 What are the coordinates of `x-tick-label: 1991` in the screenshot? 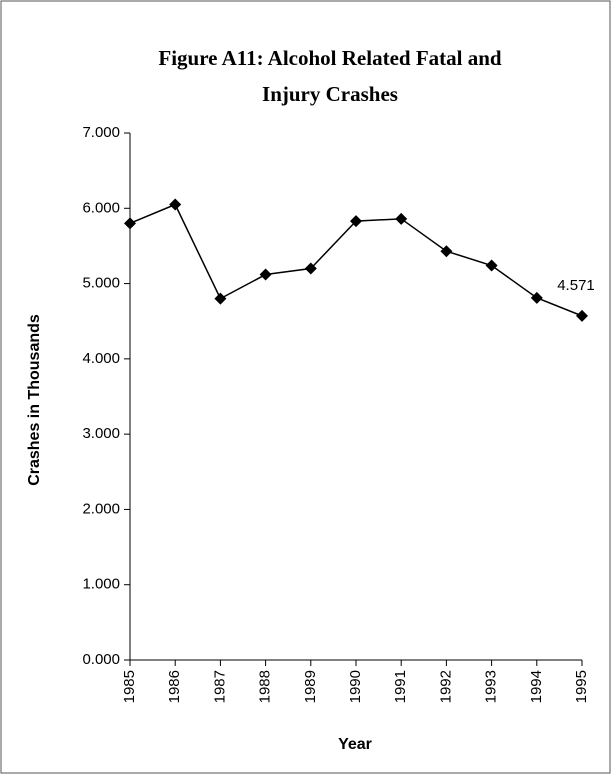 It's located at (400, 686).